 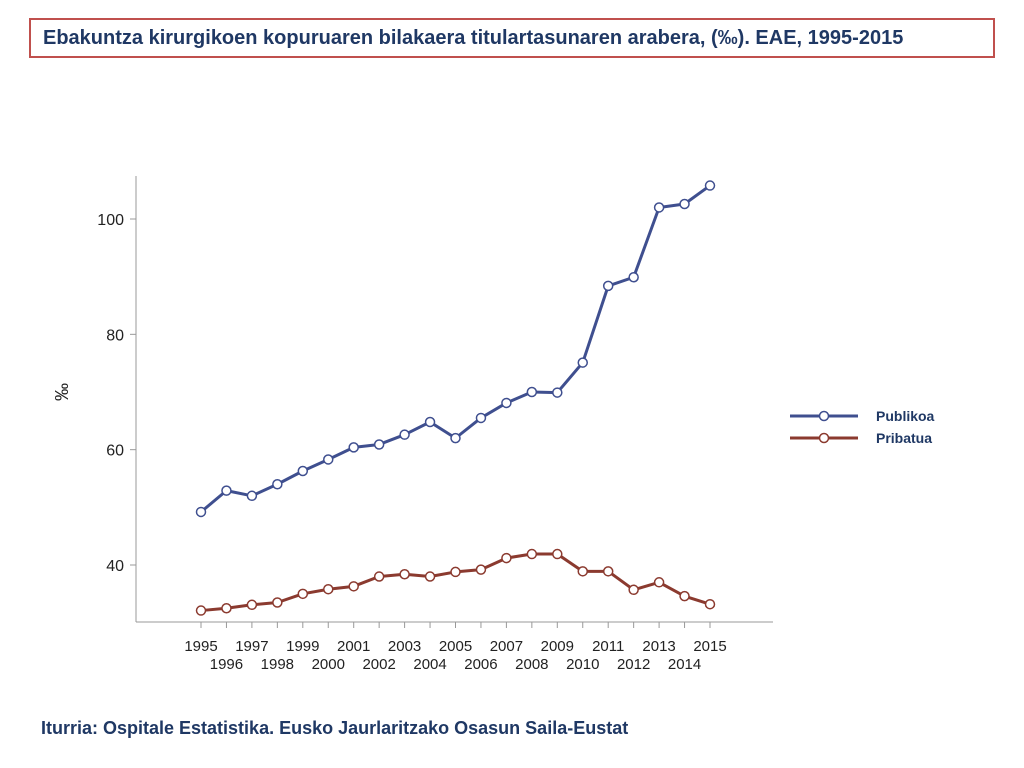 I want to click on x-tick-label: 2013, so click(x=658, y=646).